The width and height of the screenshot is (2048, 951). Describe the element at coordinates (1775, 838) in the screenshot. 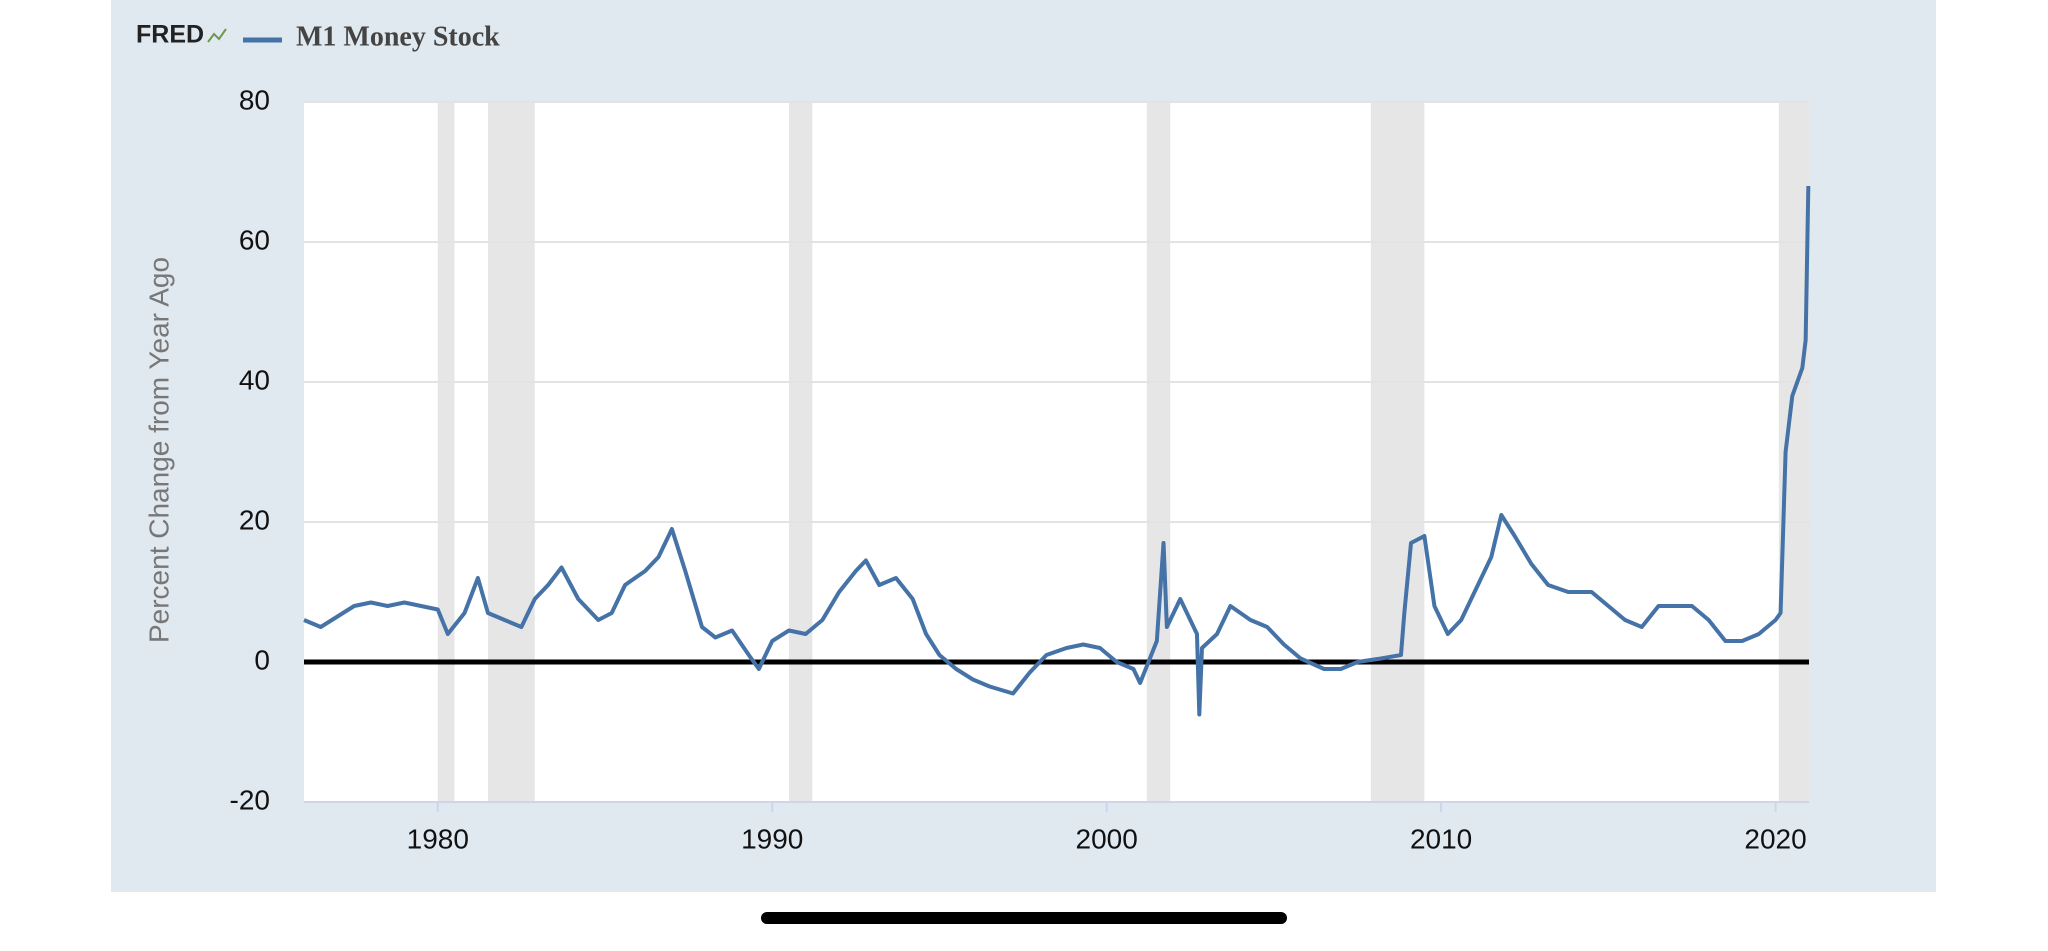

I see `x-tick-label: 2020` at that location.